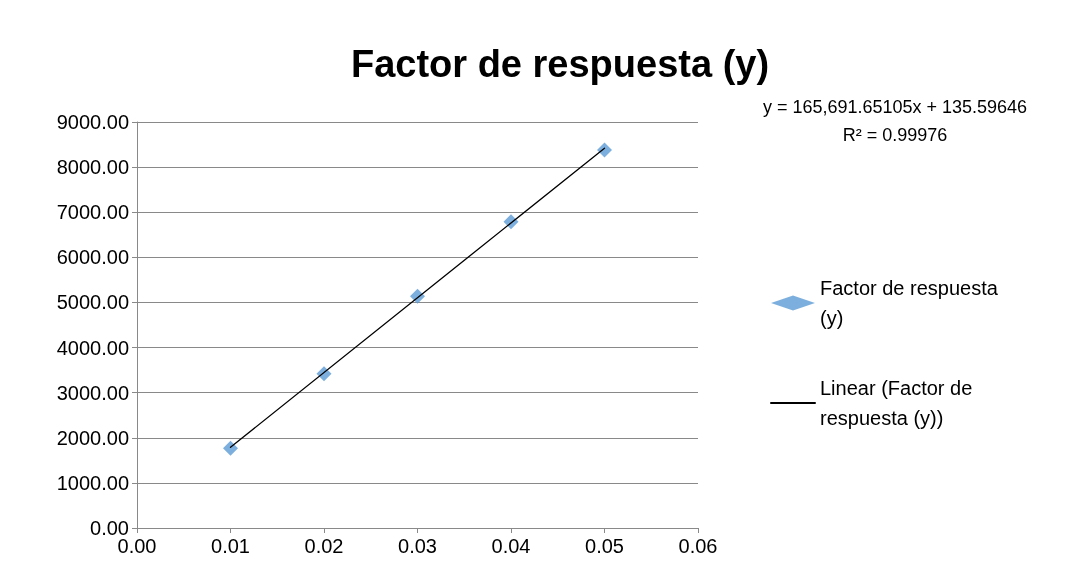 The height and width of the screenshot is (587, 1088). What do you see at coordinates (92, 212) in the screenshot?
I see `y-tick-label: 7000.00` at bounding box center [92, 212].